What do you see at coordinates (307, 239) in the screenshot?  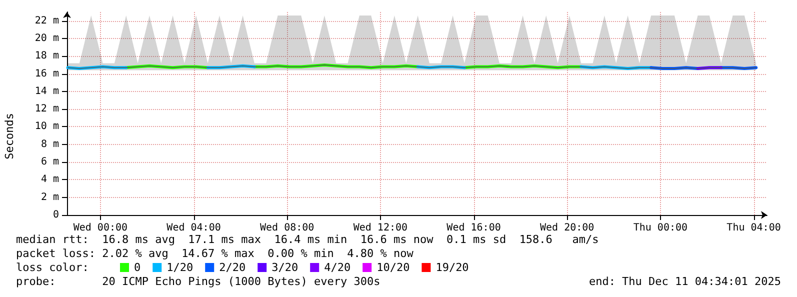 I see `text: median rtt: 16.8 ms avg 17.1 ms max 16.4 ms min 16.6 ms now 0.1 ms sd 158.6 am/s` at bounding box center [307, 239].